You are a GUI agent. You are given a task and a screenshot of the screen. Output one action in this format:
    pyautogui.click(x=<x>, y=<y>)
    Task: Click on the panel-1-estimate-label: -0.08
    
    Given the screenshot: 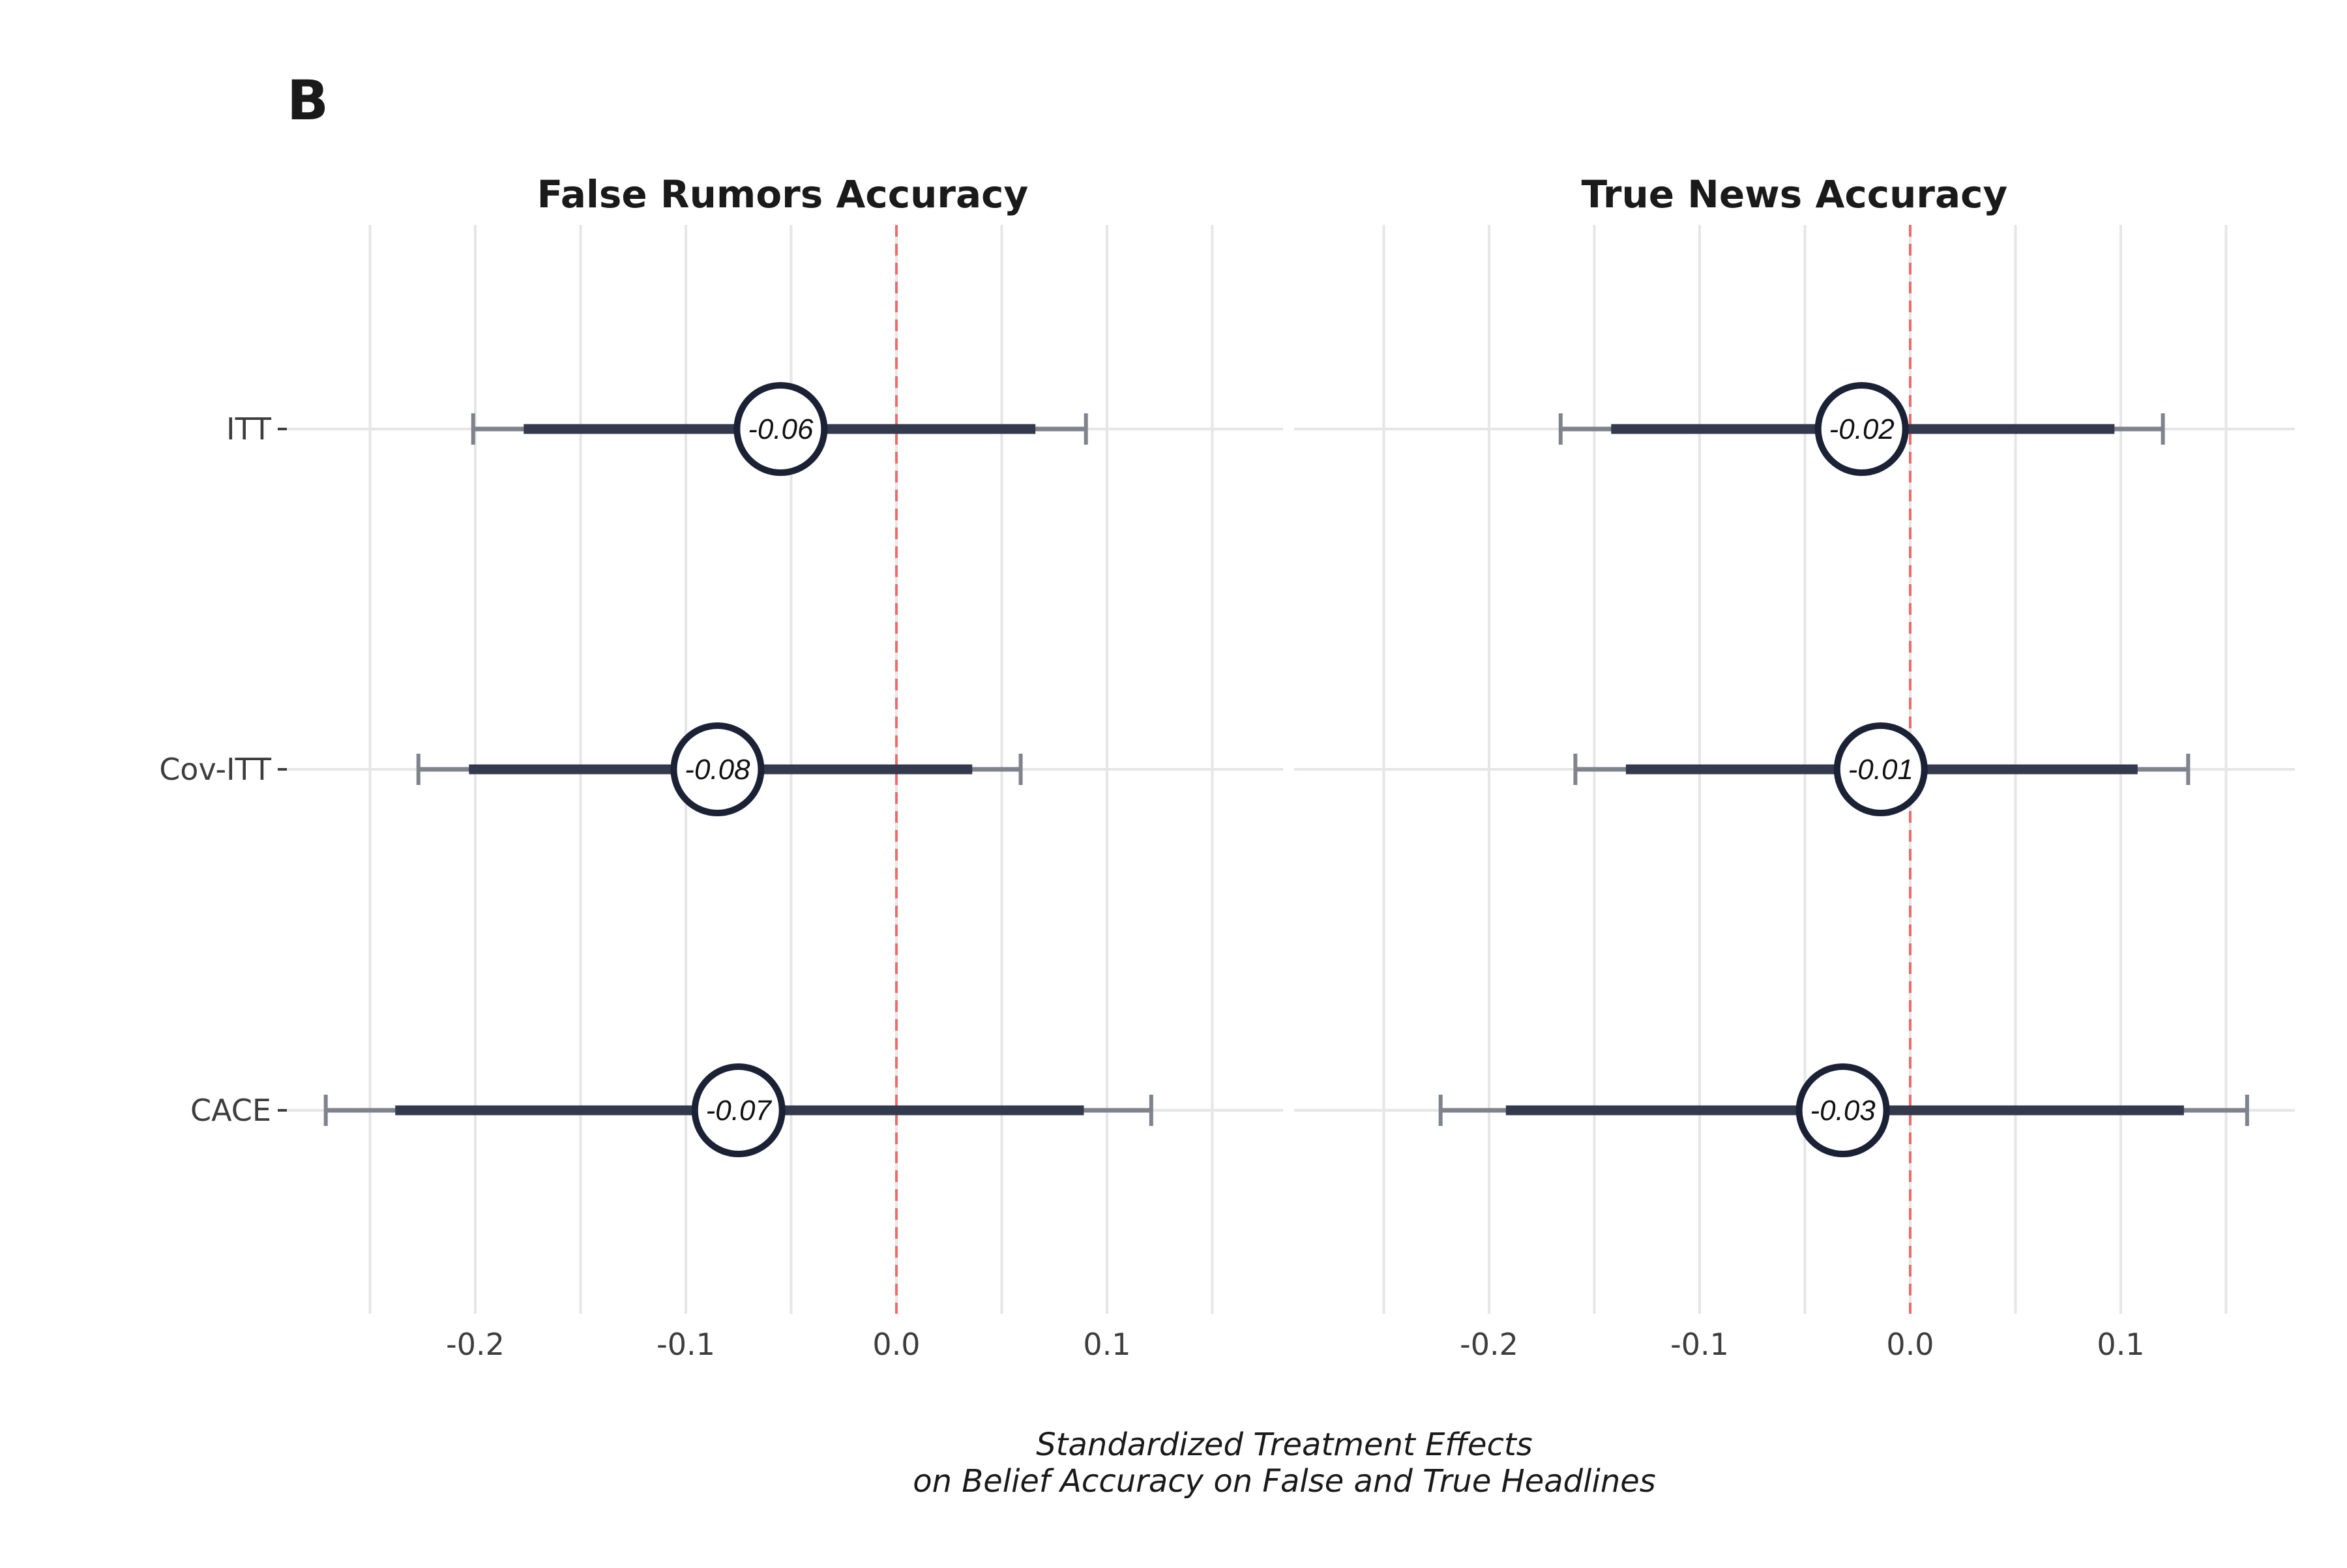 What is the action you would take?
    pyautogui.click(x=717, y=770)
    